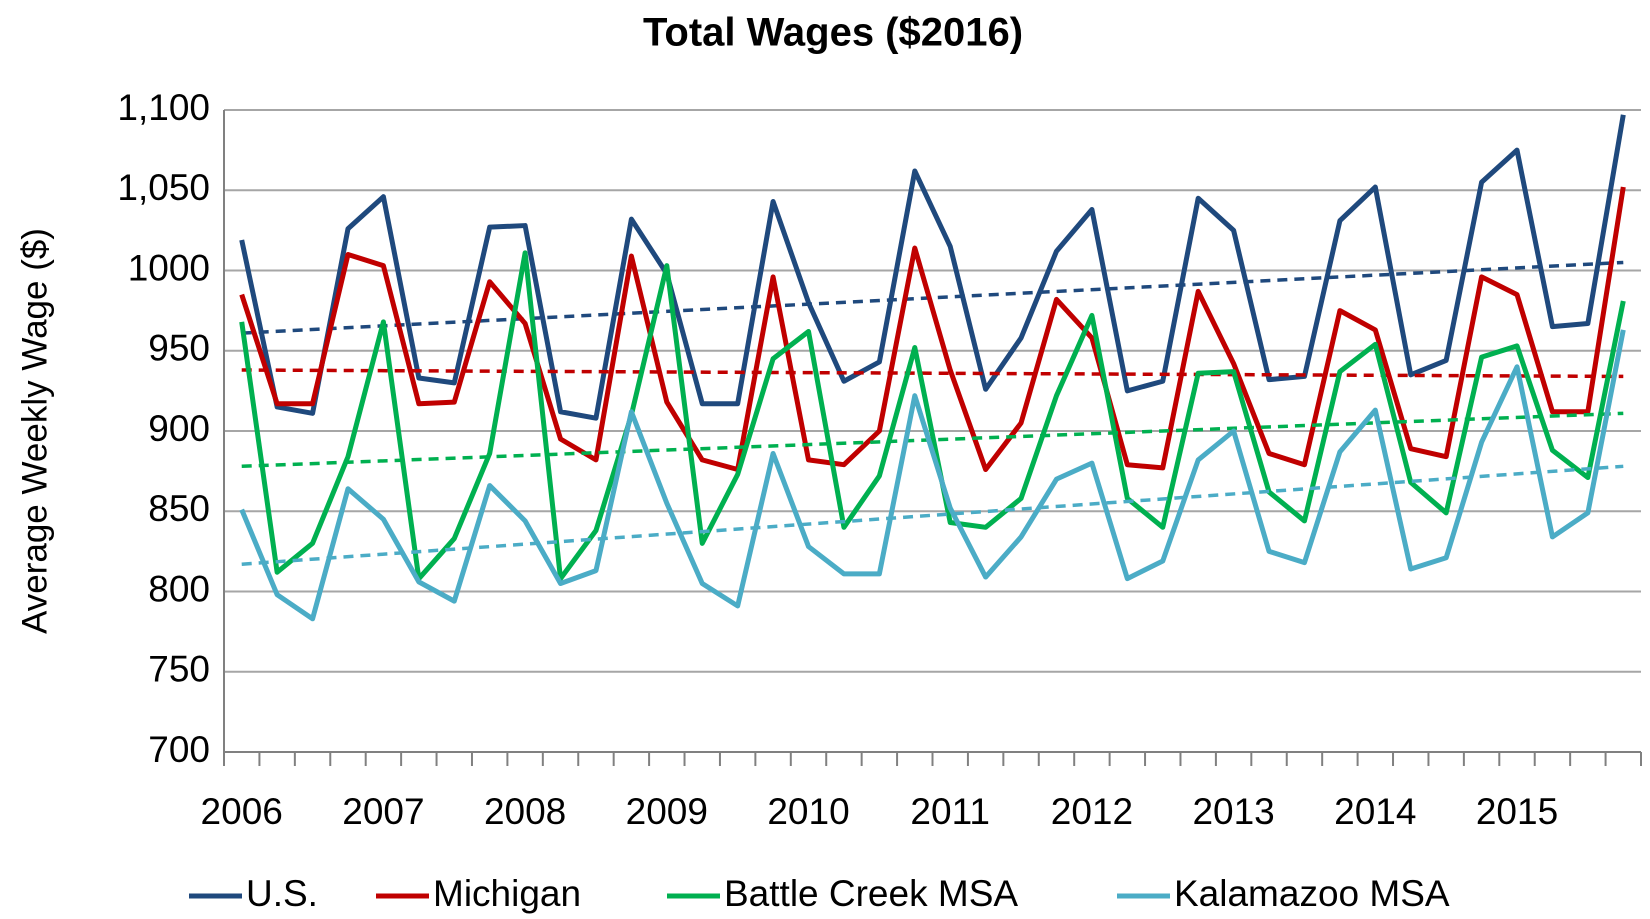 The height and width of the screenshot is (919, 1650). I want to click on y-tick-label: 700, so click(179, 749).